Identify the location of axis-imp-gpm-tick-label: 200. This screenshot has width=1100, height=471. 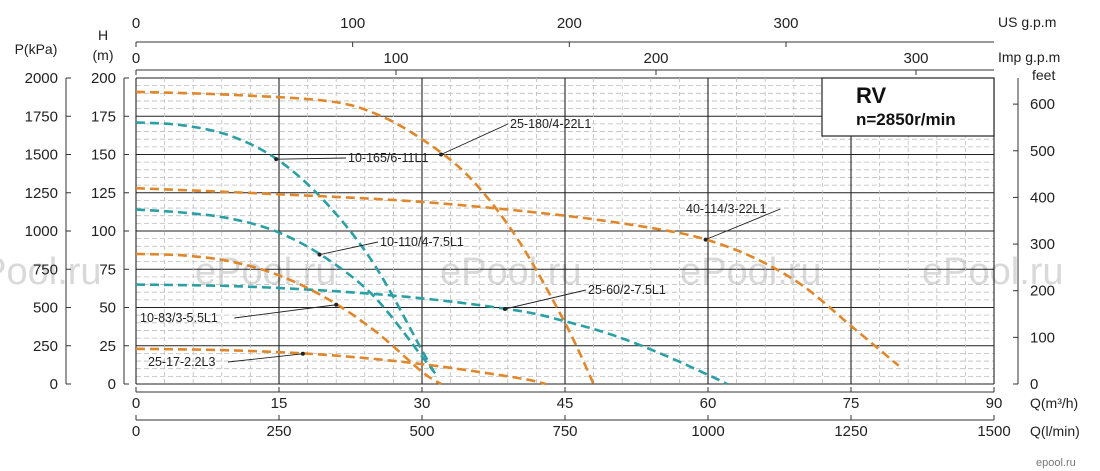
(655, 58).